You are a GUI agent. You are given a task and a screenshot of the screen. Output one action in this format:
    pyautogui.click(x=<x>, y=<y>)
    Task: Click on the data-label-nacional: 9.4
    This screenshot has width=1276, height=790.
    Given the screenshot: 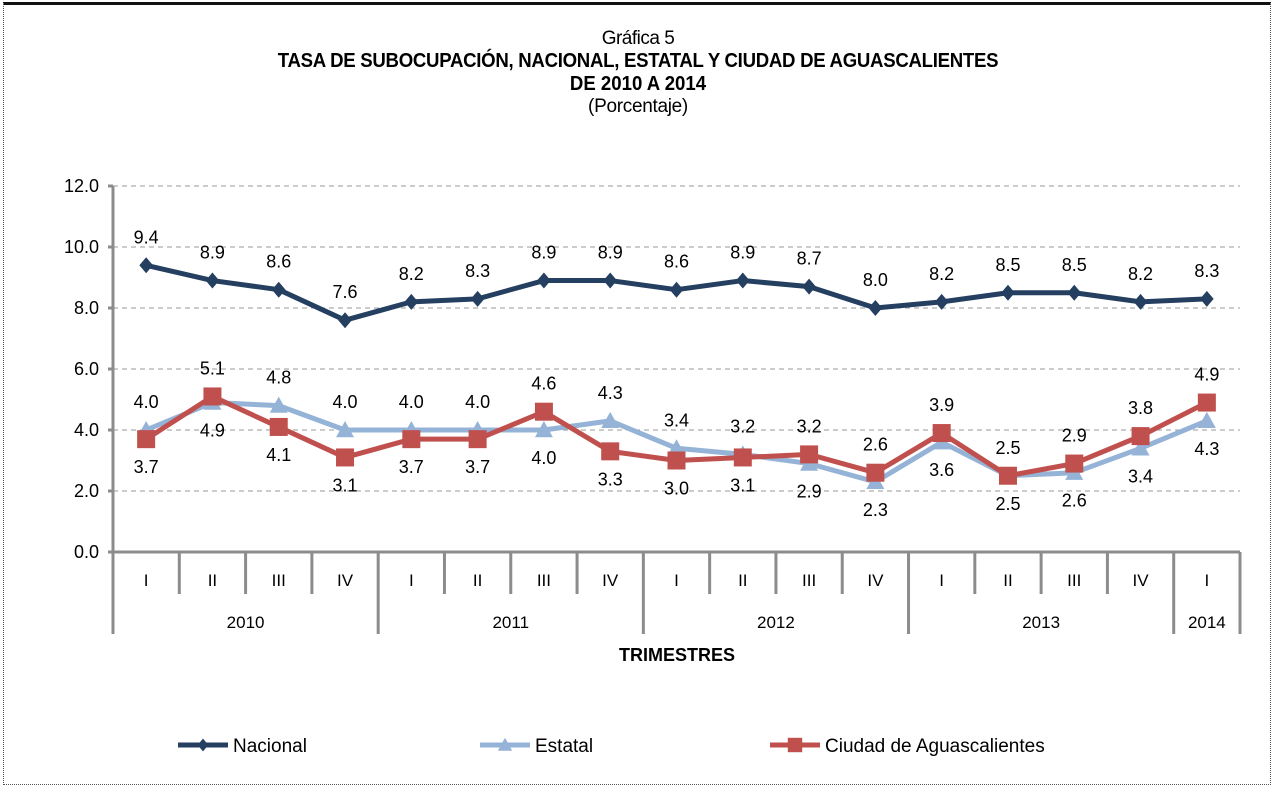 What is the action you would take?
    pyautogui.click(x=146, y=237)
    